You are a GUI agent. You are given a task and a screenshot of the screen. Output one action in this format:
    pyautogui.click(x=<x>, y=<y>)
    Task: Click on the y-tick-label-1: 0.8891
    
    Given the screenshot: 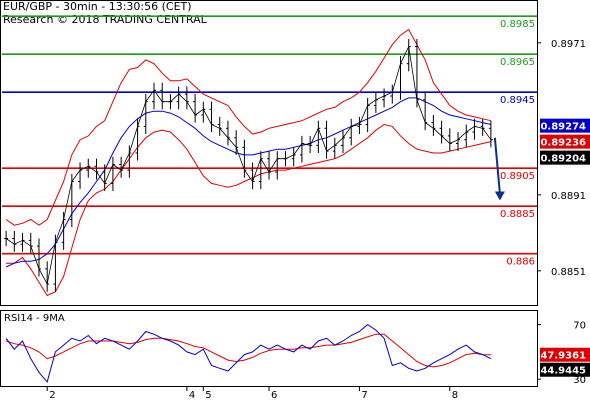 What is the action you would take?
    pyautogui.click(x=568, y=196)
    